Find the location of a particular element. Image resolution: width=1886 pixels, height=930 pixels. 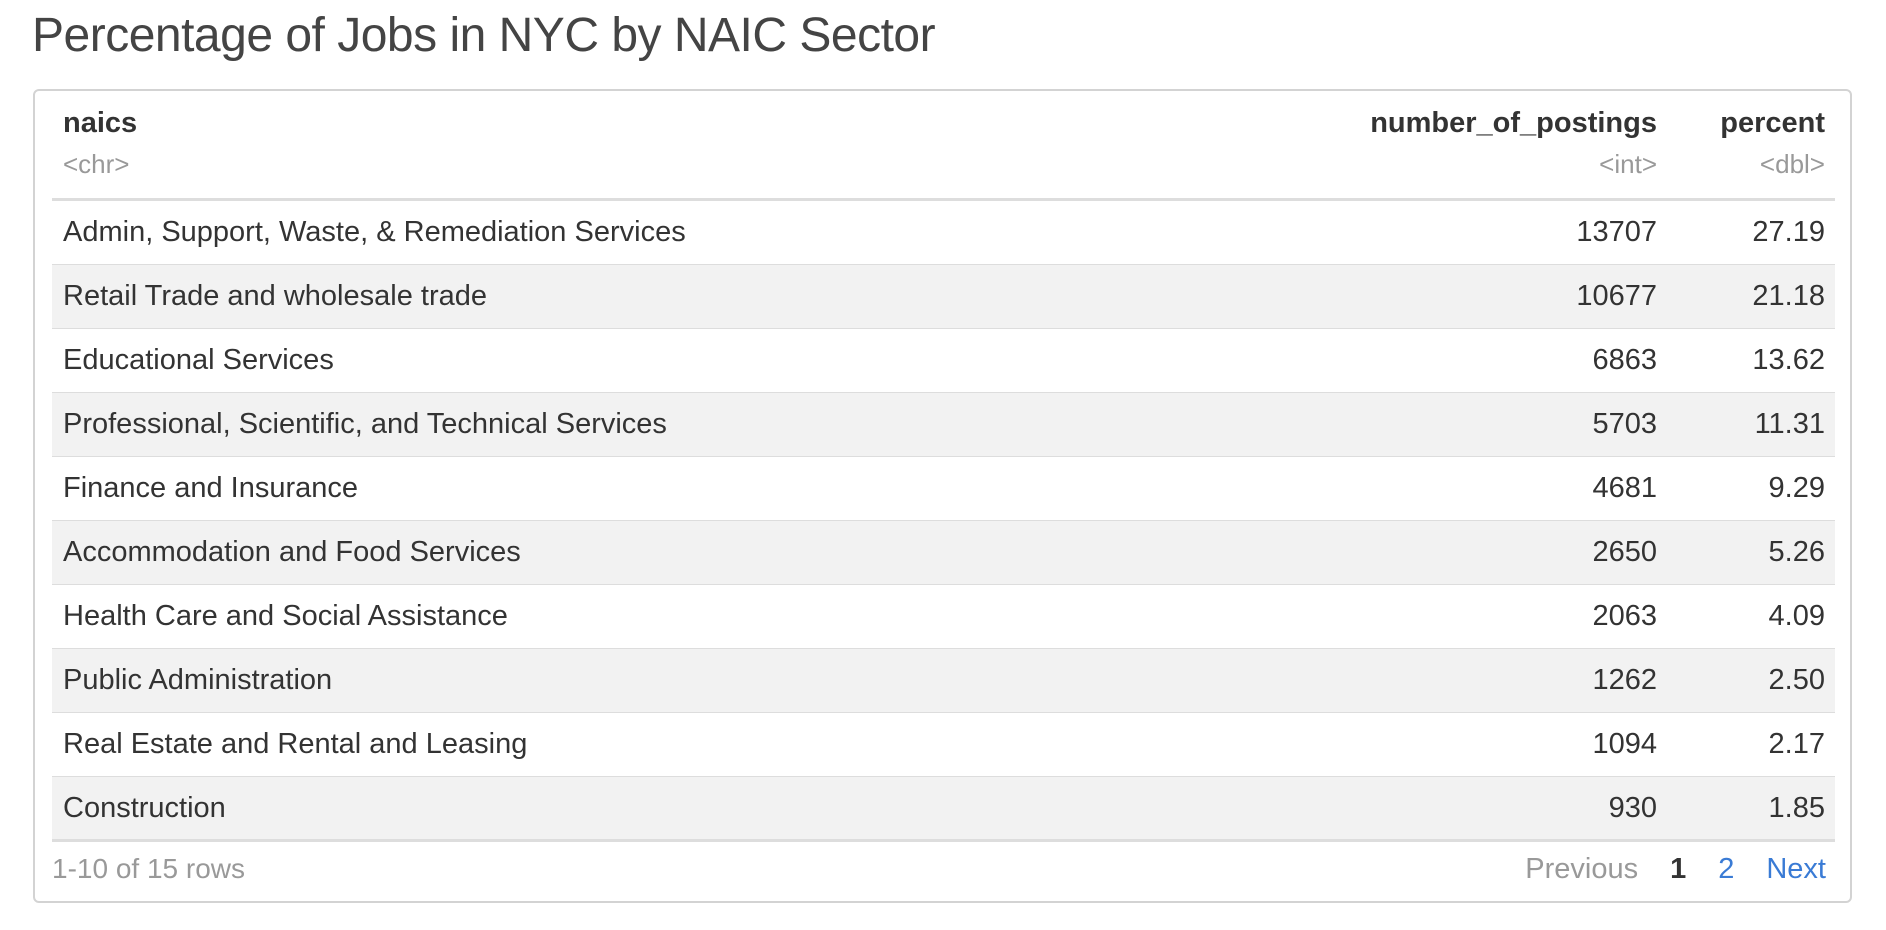

table-row: Construction 930 1.85 is located at coordinates (943, 809).